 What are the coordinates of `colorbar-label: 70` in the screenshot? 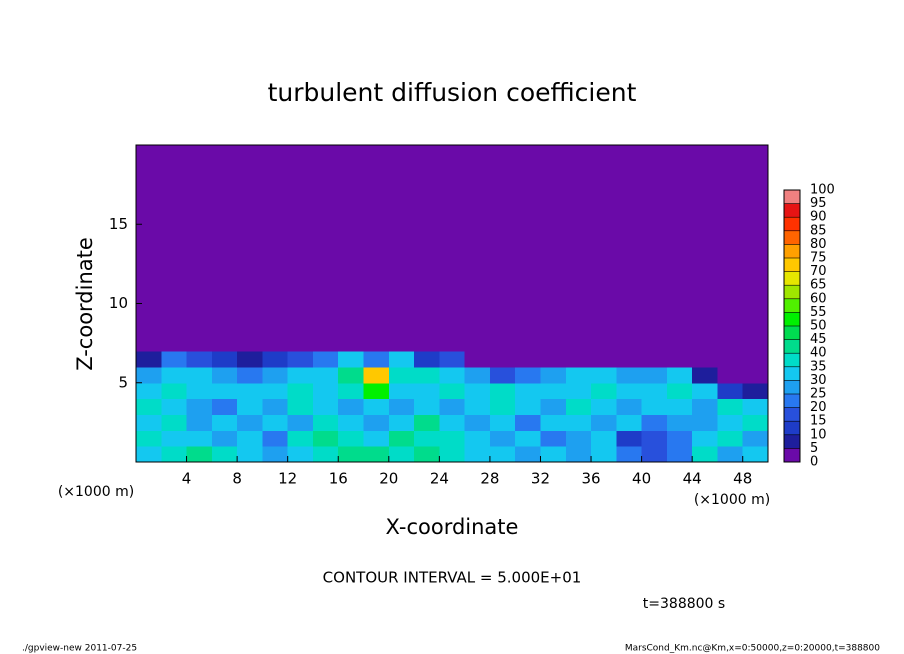 It's located at (818, 271).